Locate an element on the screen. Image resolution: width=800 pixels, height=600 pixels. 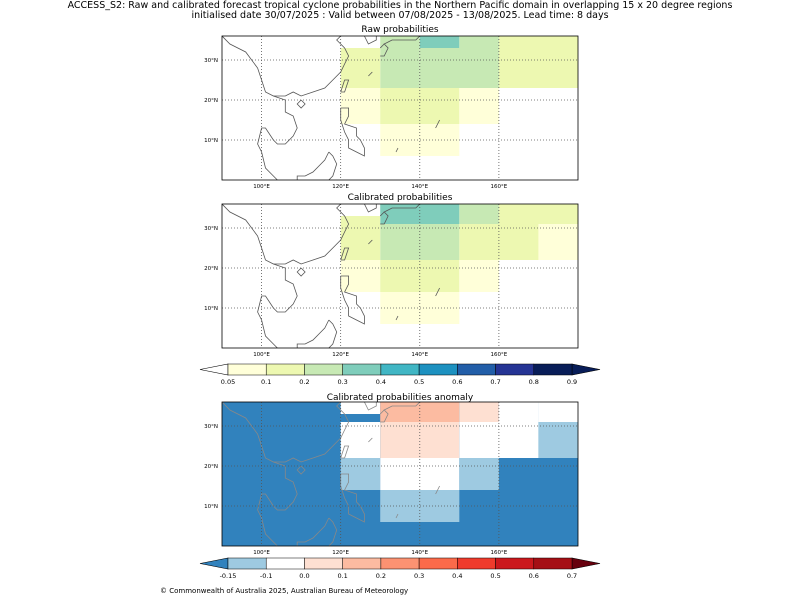
y-tick-label: 10°N is located at coordinates (211, 141).